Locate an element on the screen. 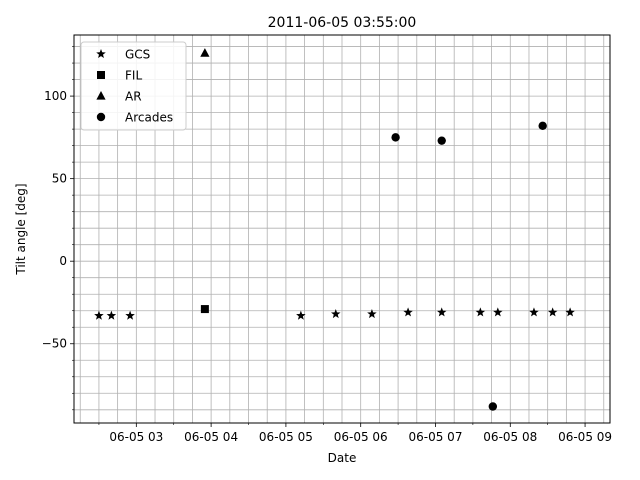 This screenshot has width=640, height=480. x-tick-label: 06-05 05 is located at coordinates (286, 437).